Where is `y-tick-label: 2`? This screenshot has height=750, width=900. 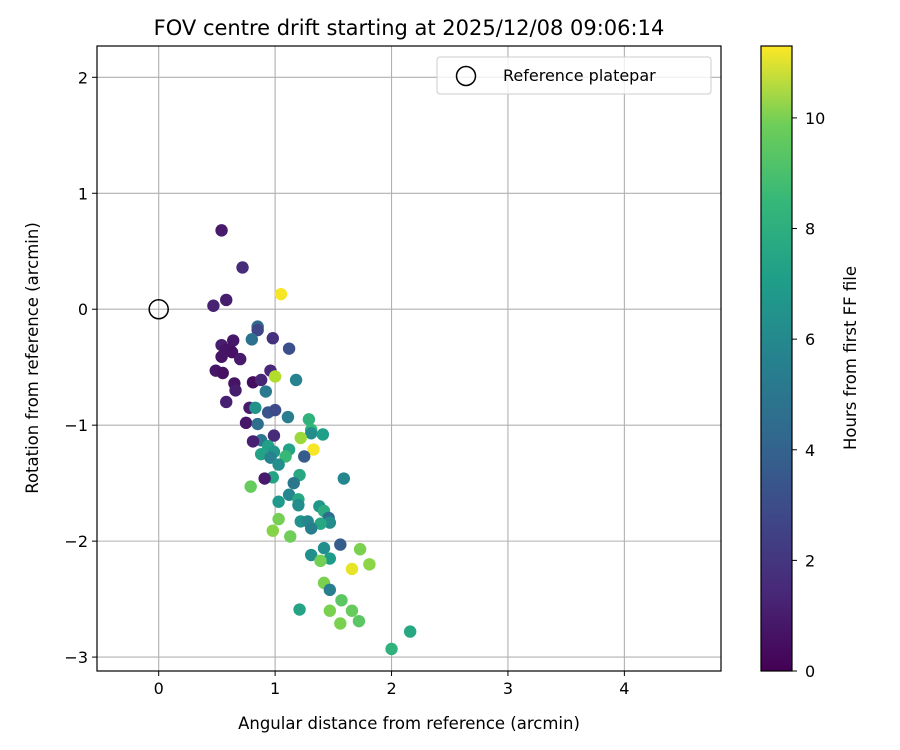
y-tick-label: 2 is located at coordinates (83, 77).